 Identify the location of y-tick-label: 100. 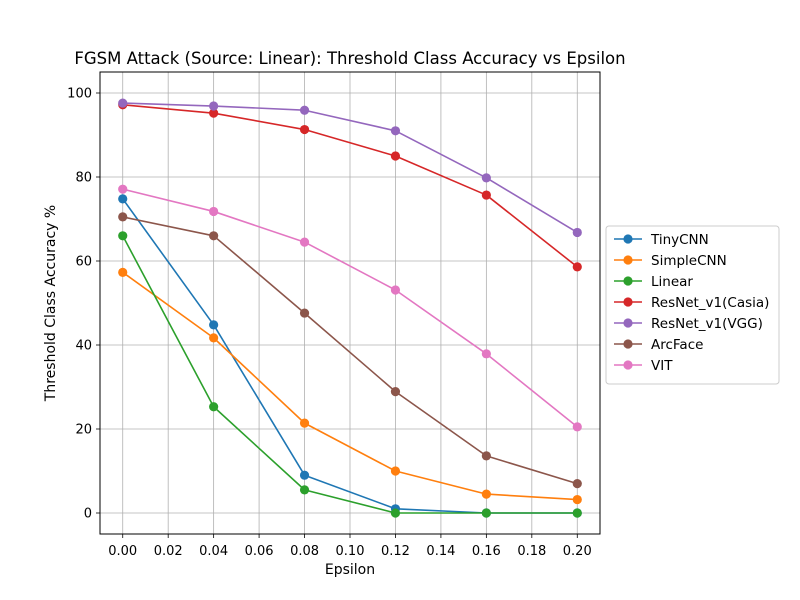
(79, 94).